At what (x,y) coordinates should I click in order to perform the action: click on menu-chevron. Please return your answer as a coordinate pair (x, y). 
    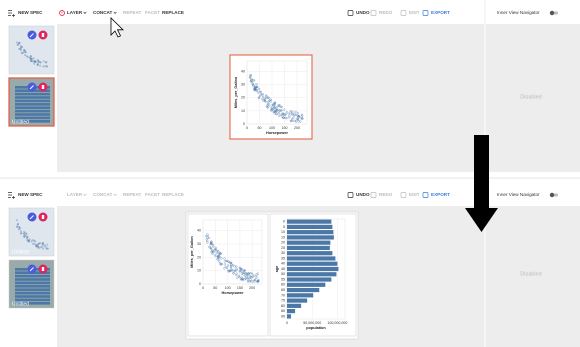
    Looking at the image, I should click on (115, 12).